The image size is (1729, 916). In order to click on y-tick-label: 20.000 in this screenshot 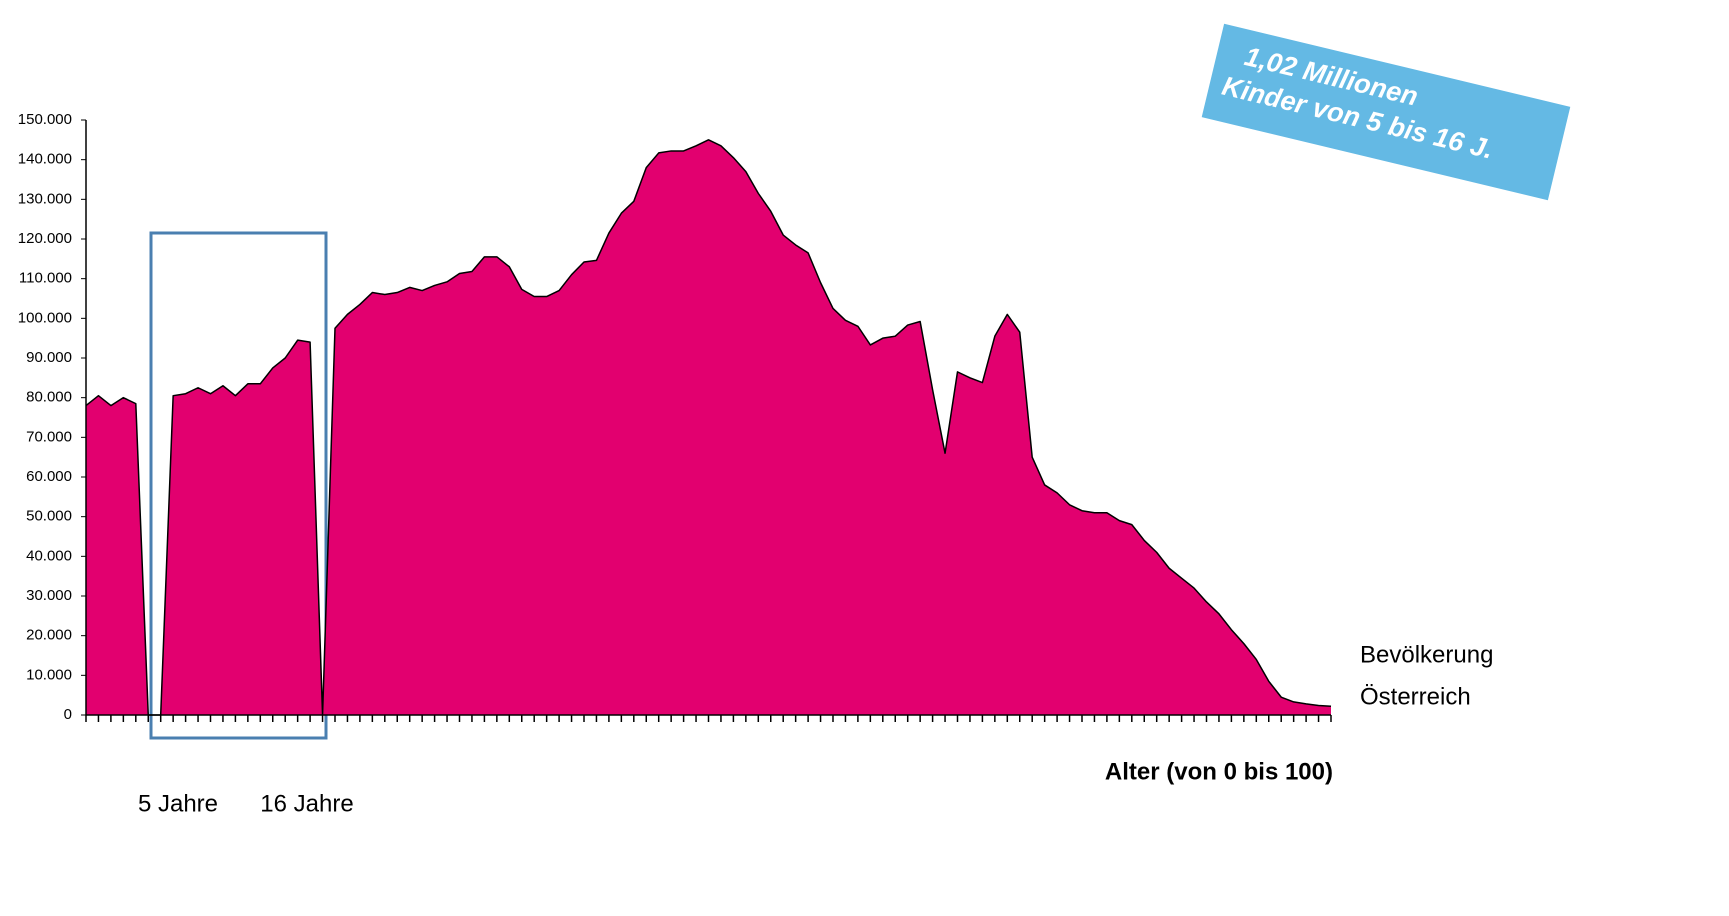, I will do `click(49, 635)`.